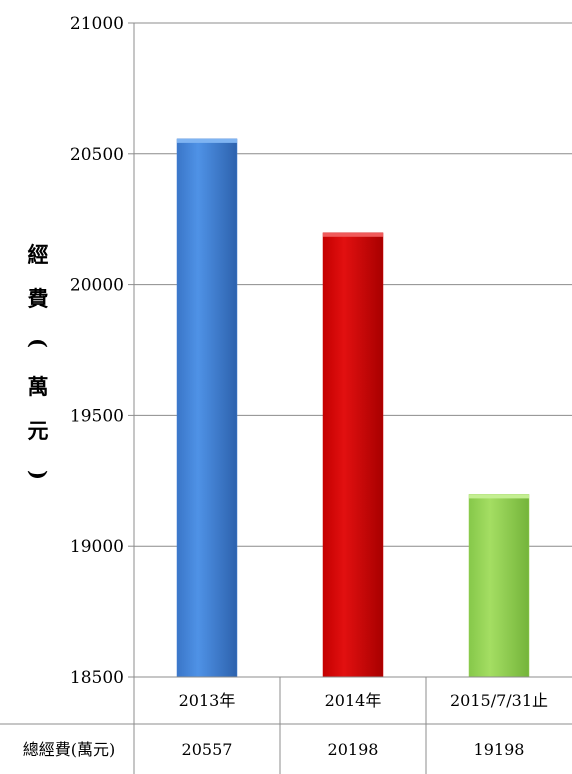  Describe the element at coordinates (353, 749) in the screenshot. I see `table-value-cell: 20198` at that location.